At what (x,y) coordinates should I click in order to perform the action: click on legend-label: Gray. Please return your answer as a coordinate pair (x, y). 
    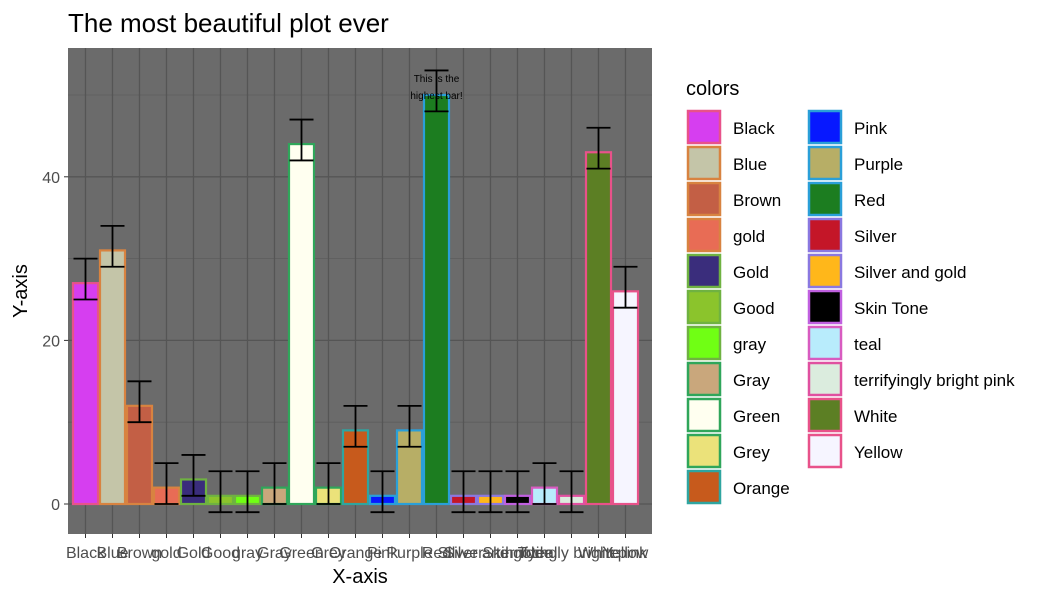
    Looking at the image, I should click on (751, 380).